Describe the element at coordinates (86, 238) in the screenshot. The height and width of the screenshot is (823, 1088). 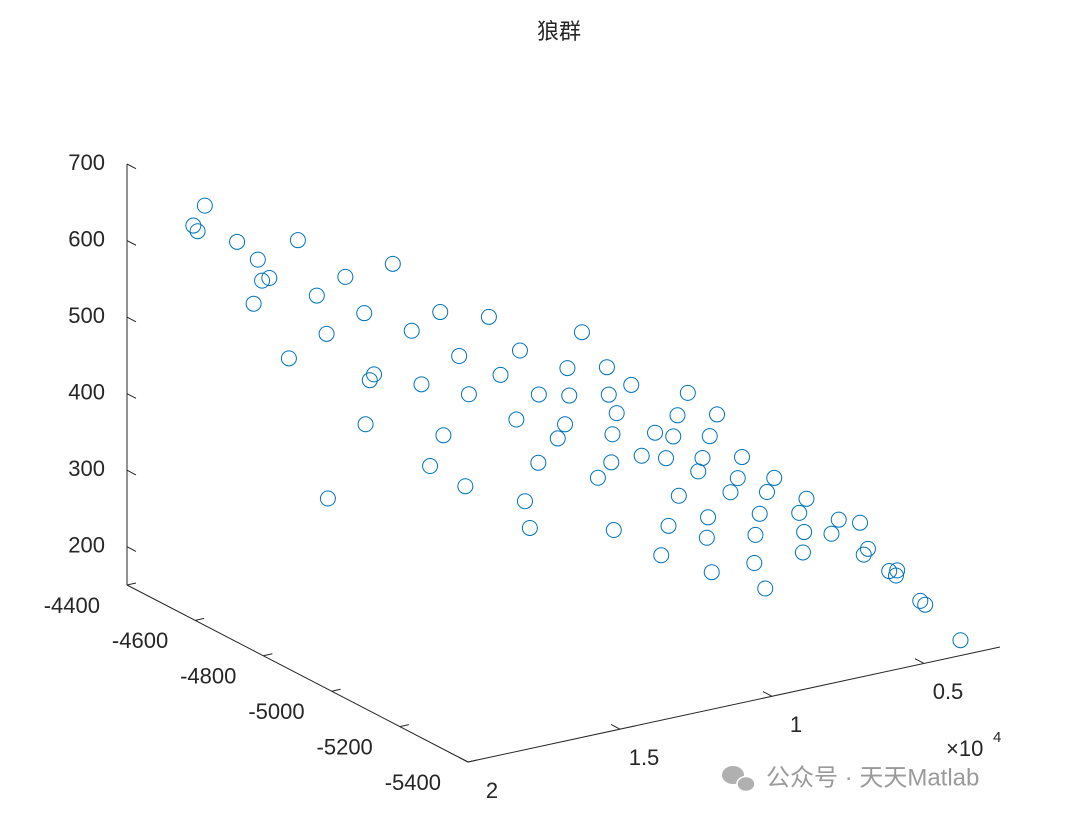
I see `z-tick-label: 600` at that location.